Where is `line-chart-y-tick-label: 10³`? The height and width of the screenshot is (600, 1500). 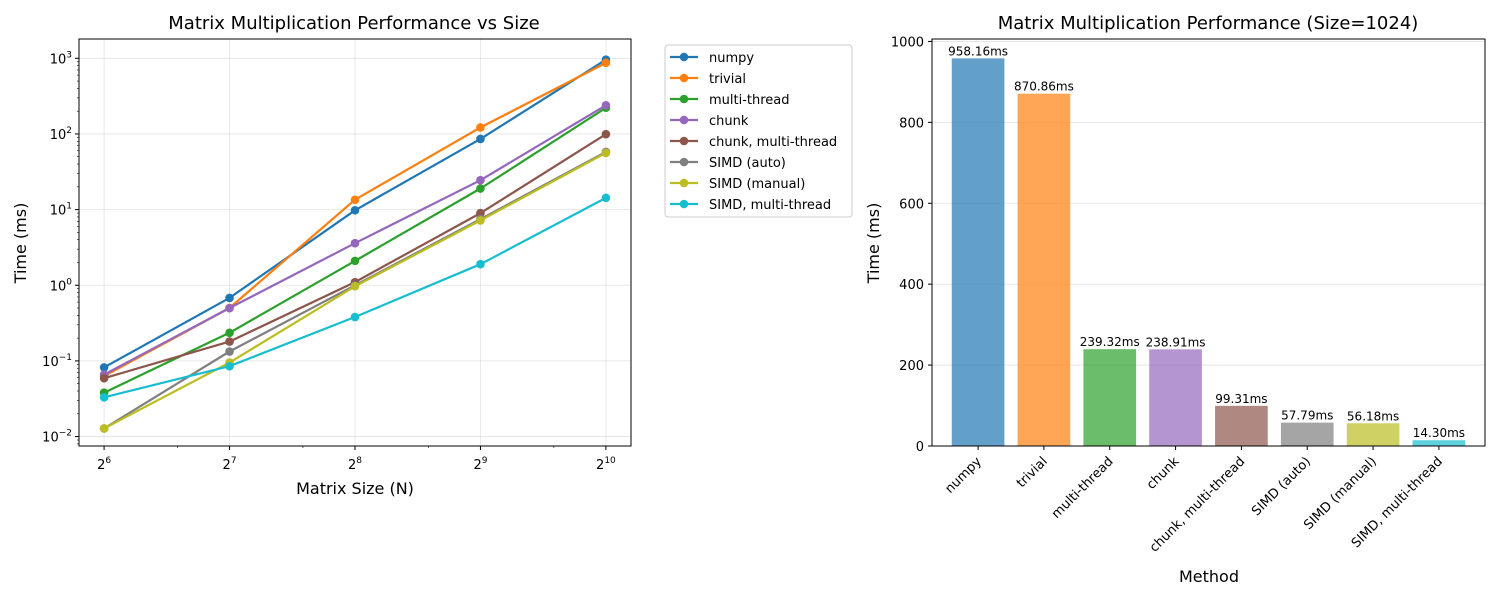 line-chart-y-tick-label: 10³ is located at coordinates (61, 58).